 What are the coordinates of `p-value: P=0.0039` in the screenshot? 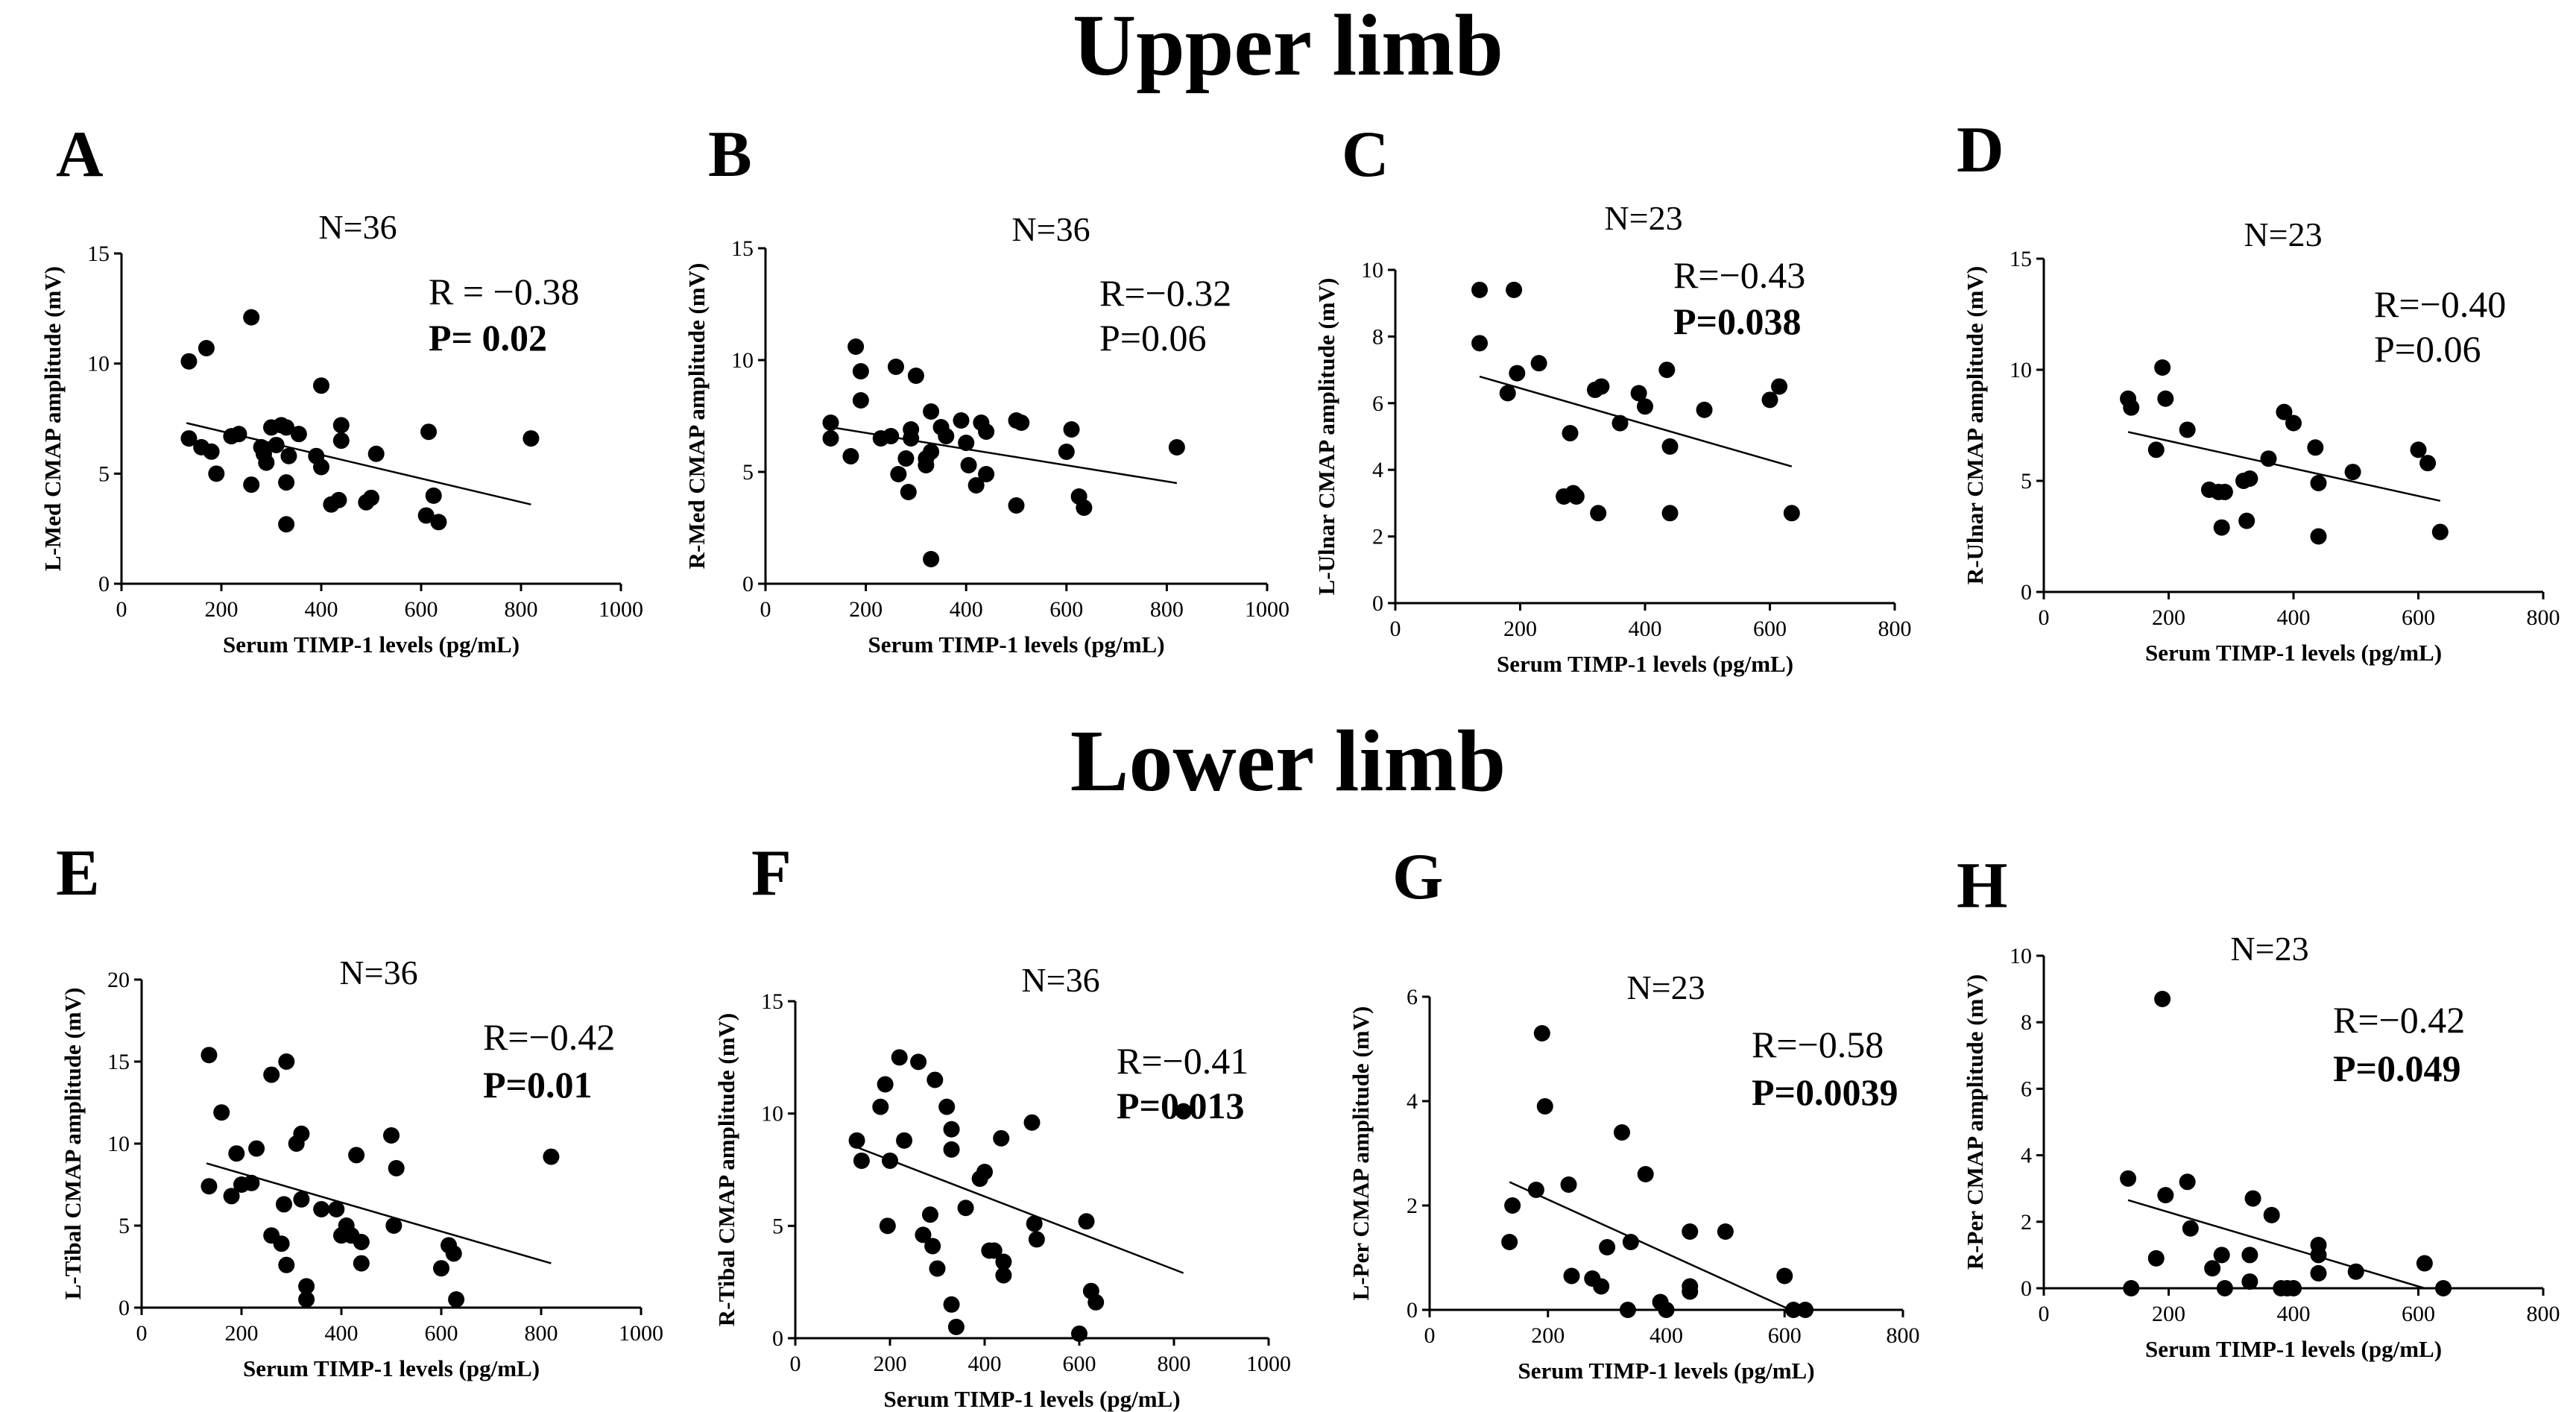 It's located at (1825, 1092).